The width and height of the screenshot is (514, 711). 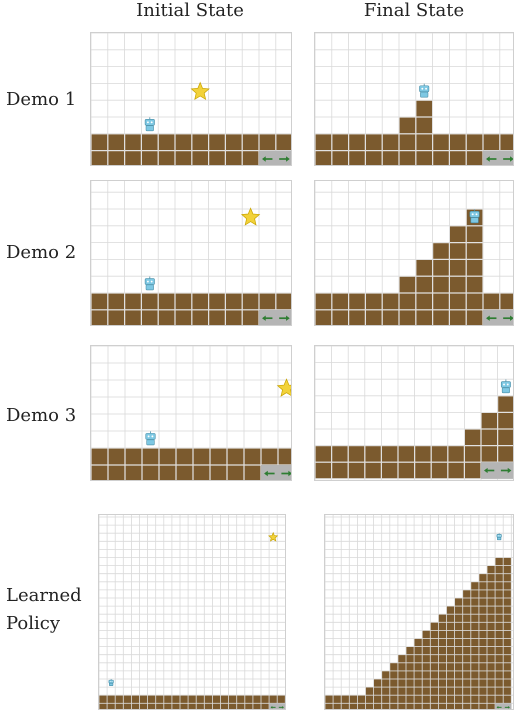 What do you see at coordinates (41, 252) in the screenshot?
I see `demo-2-label: Demo 2` at bounding box center [41, 252].